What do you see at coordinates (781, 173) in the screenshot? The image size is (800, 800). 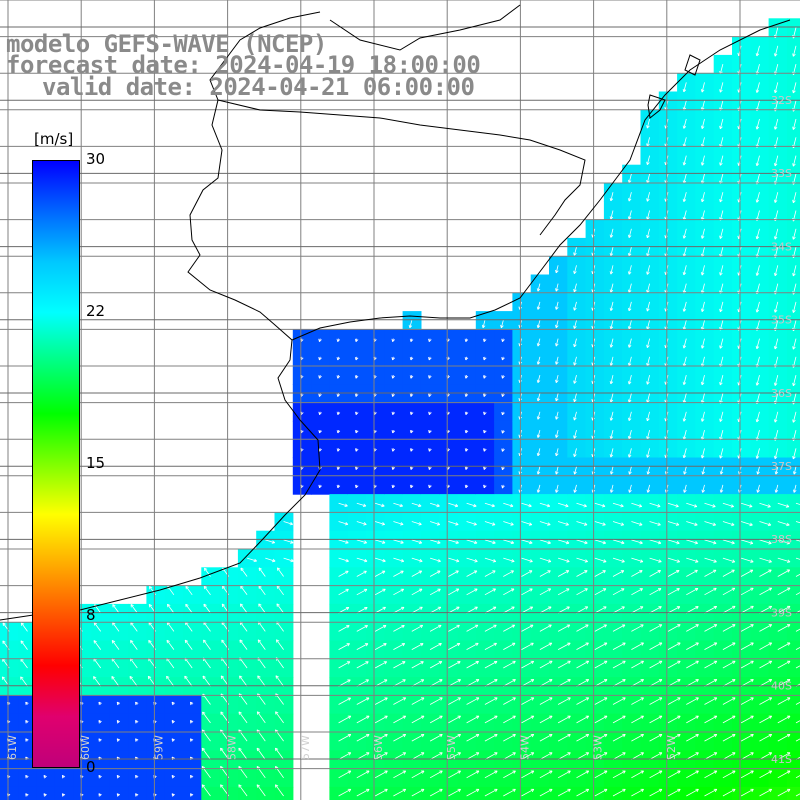 I see `latitude-label: 33S` at bounding box center [781, 173].